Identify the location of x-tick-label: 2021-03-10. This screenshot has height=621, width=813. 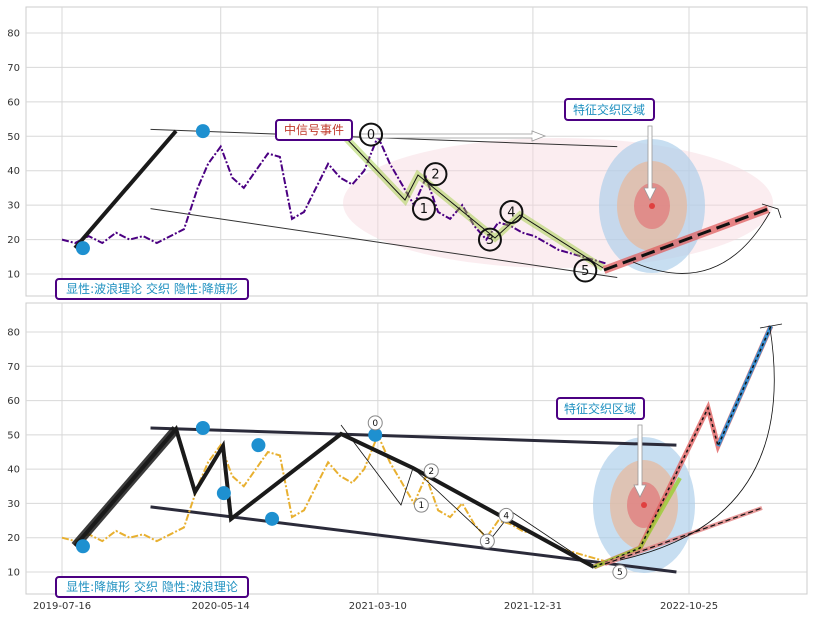
(378, 606).